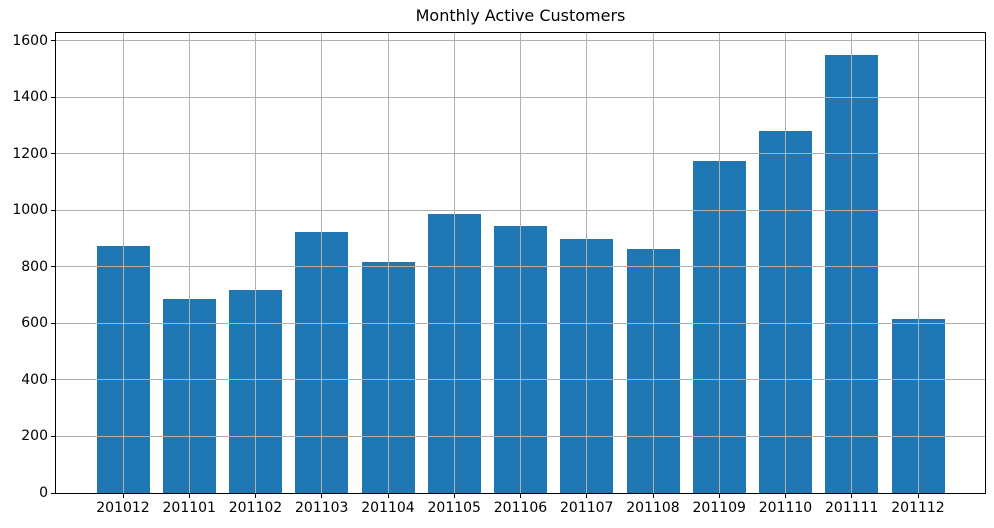 The image size is (994, 528). Describe the element at coordinates (34, 266) in the screenshot. I see `y-tick-label-800: 800` at that location.